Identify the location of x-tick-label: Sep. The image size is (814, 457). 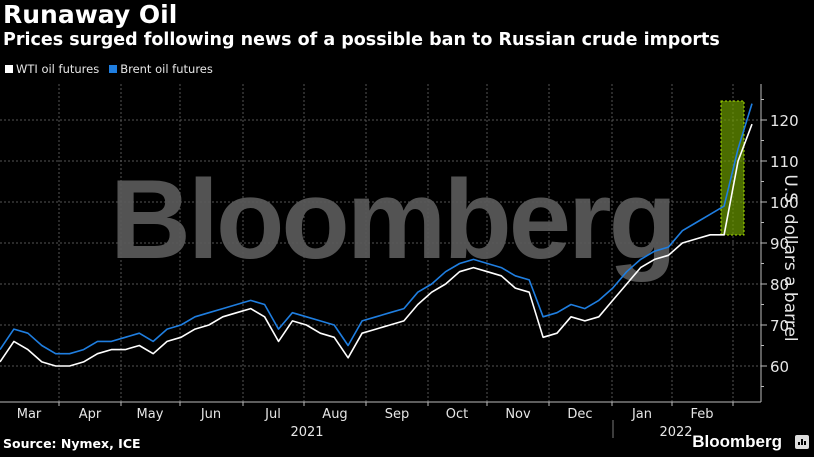
(397, 414).